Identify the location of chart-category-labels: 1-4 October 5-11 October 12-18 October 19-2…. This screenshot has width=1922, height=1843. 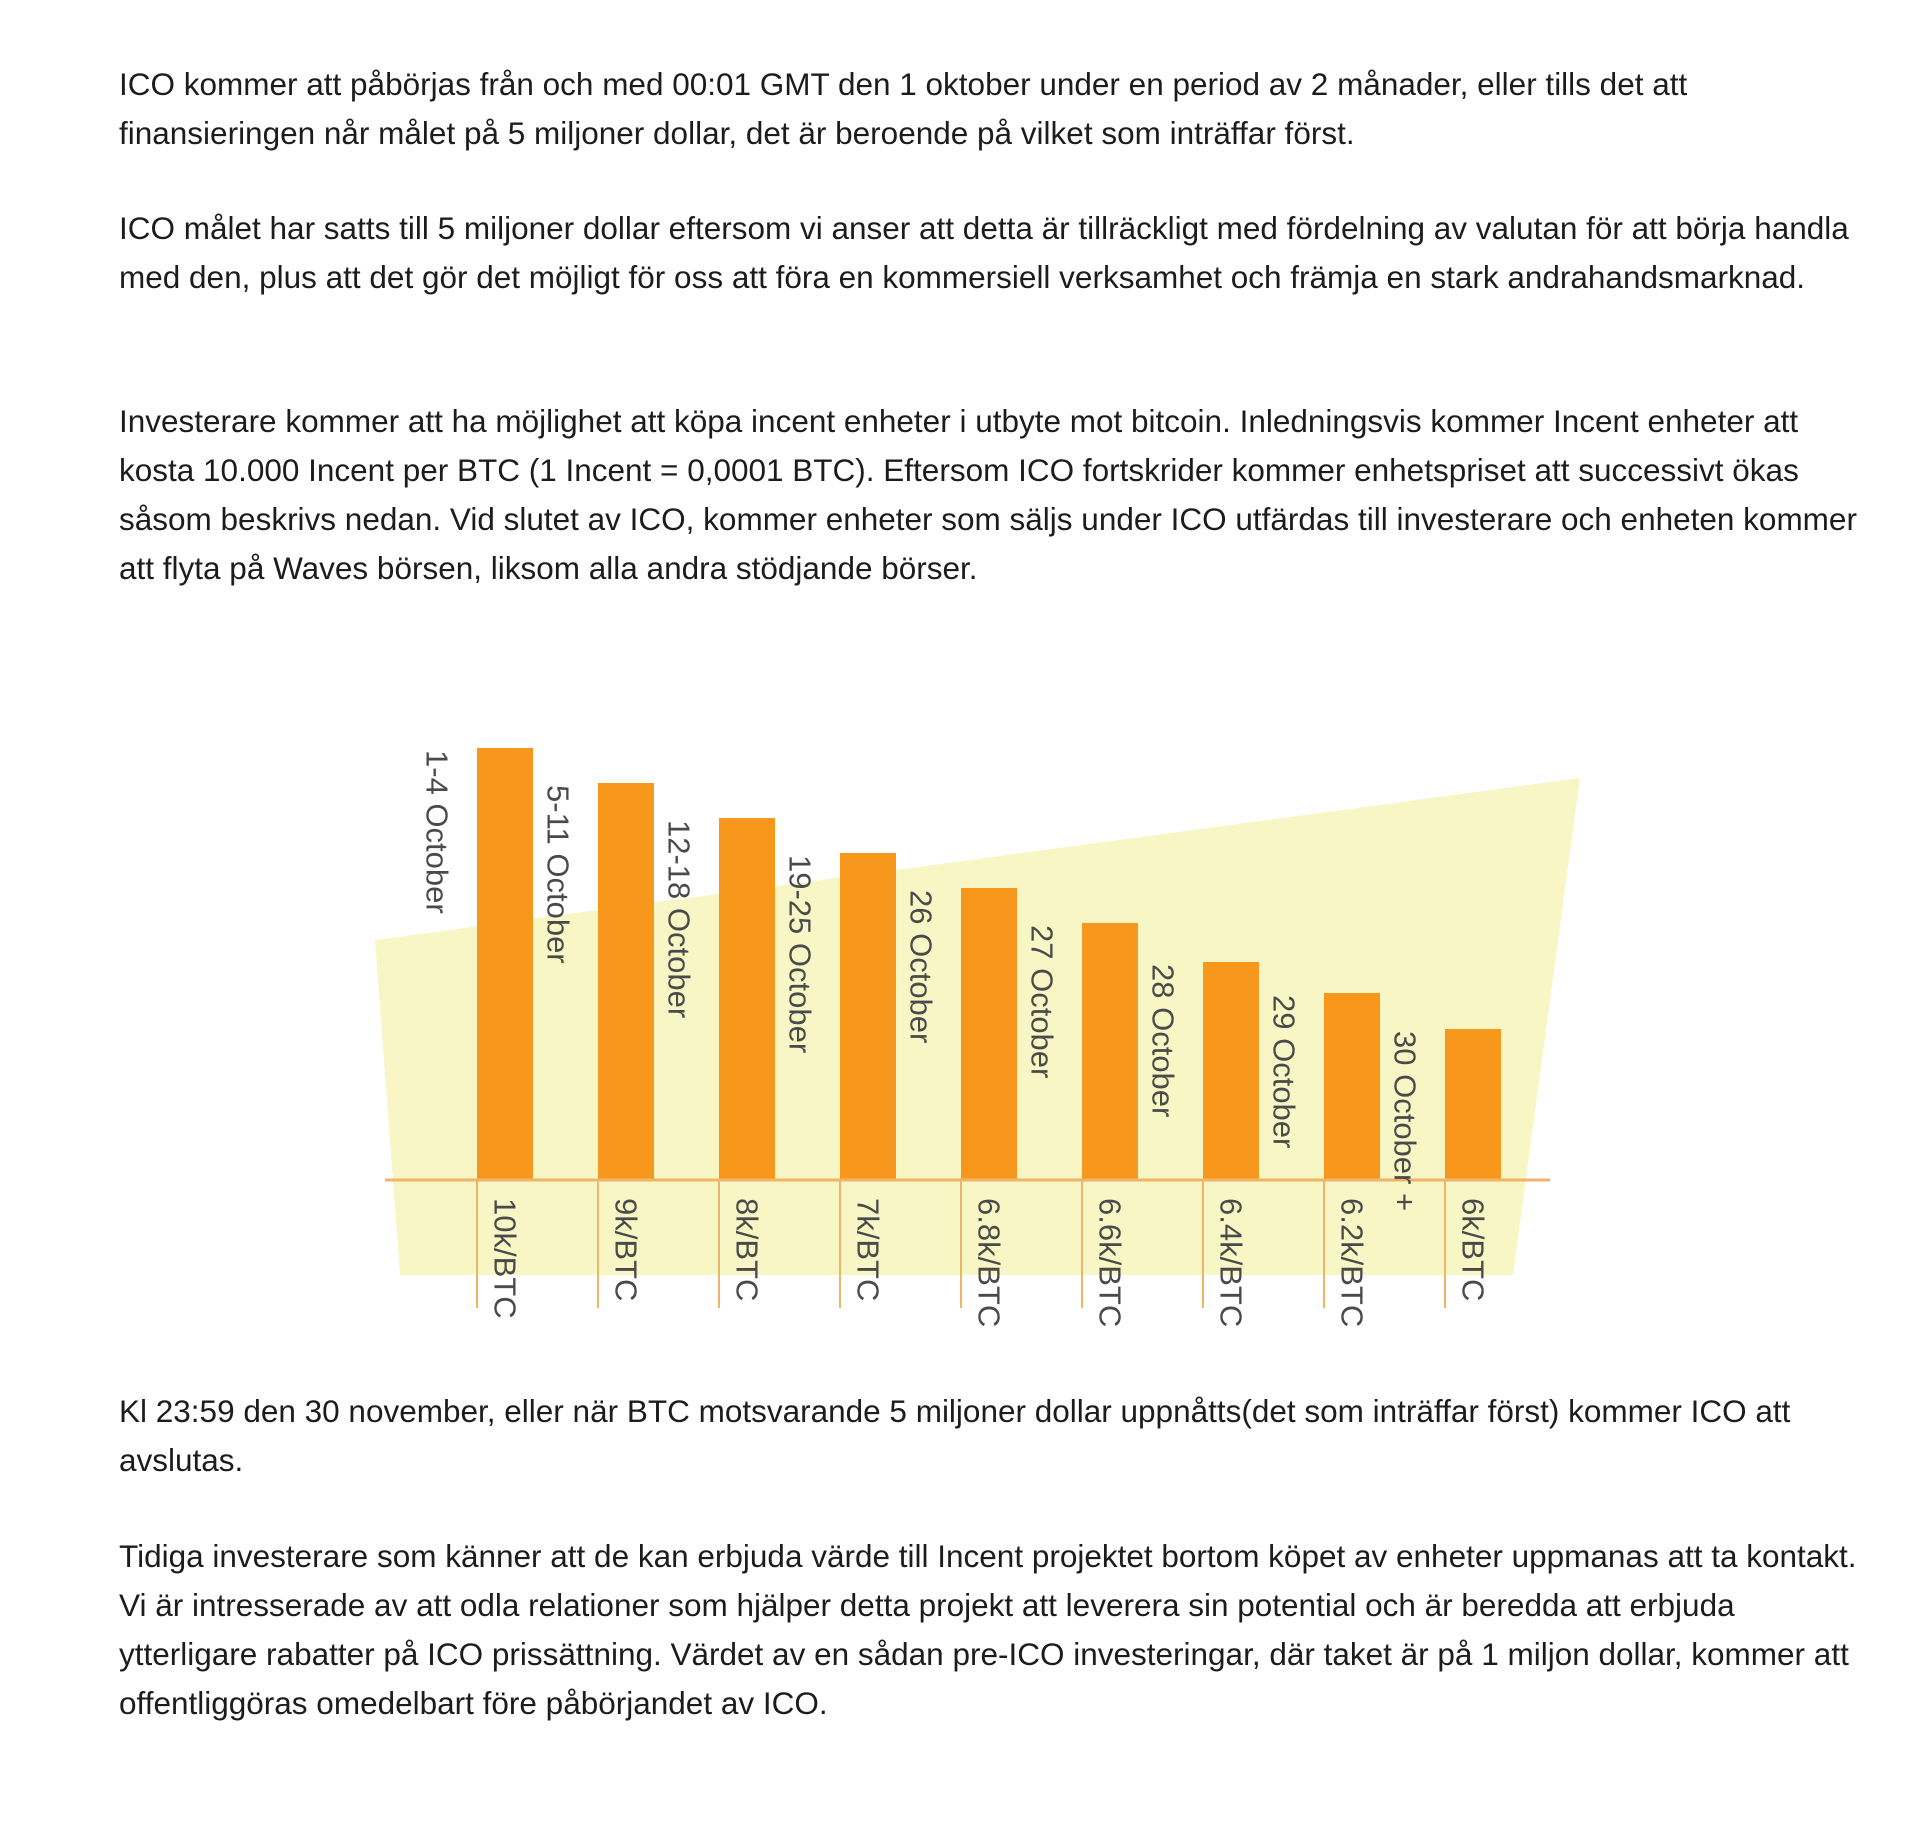
(921, 980).